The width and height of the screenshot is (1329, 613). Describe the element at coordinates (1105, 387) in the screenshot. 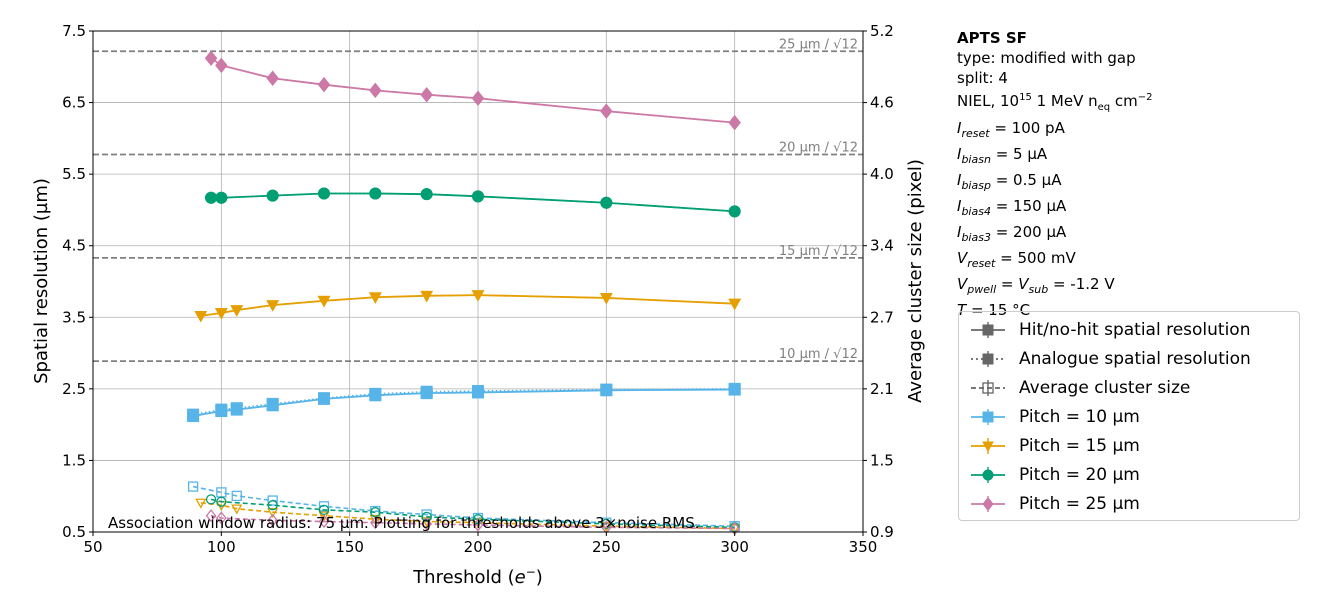

I see `legend-label: Average cluster size` at that location.